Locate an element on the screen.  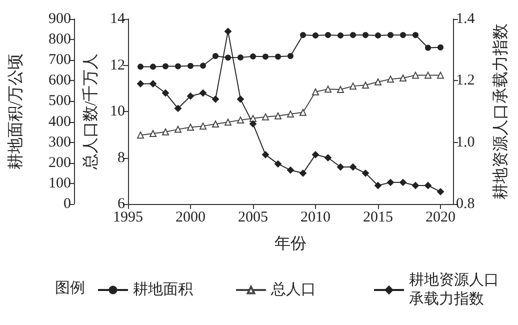
y-tick-label: 500 is located at coordinates (59, 101).